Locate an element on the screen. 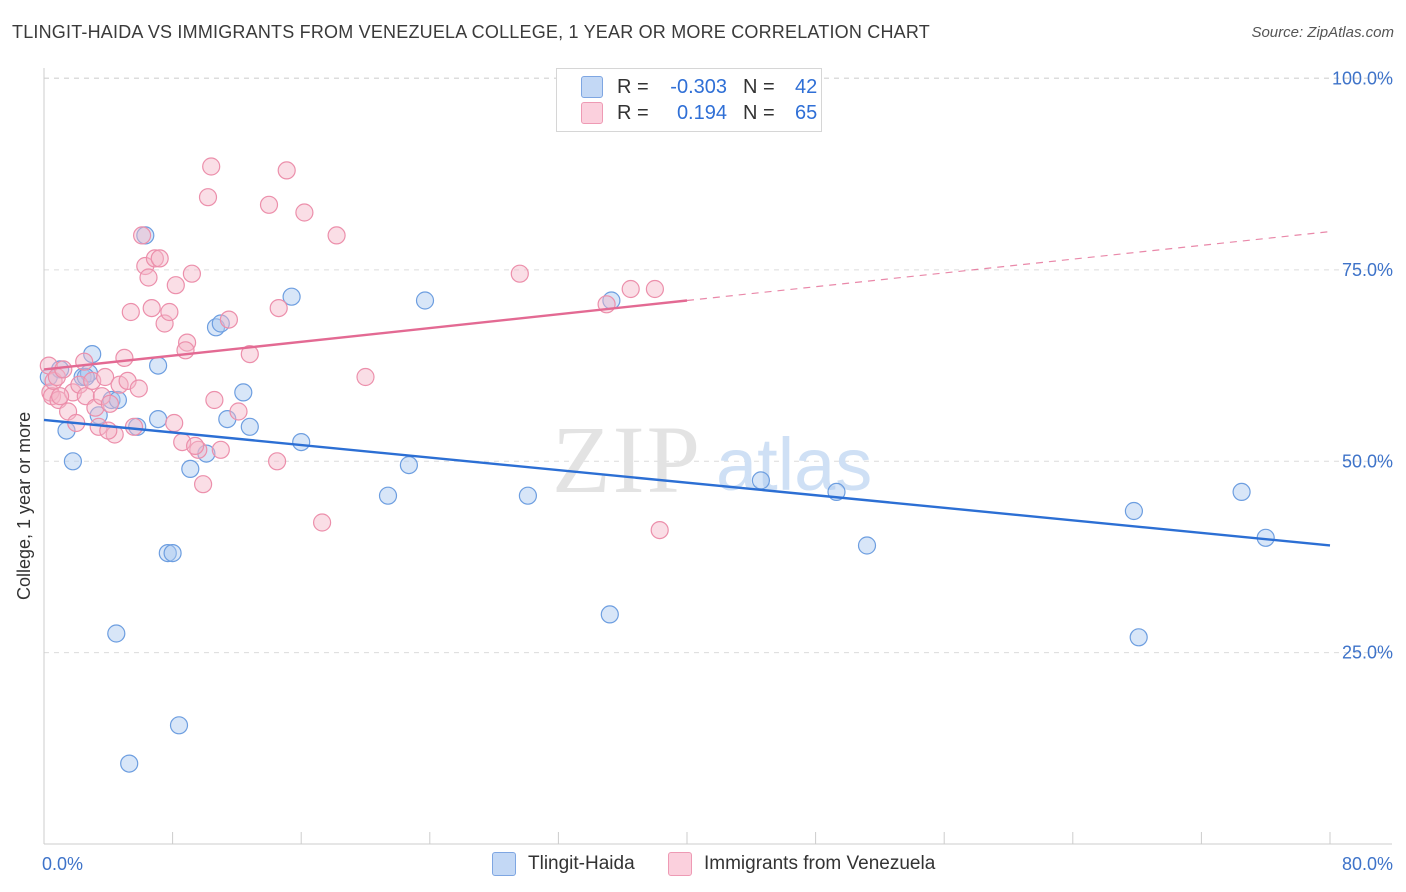 This screenshot has height=892, width=1406. y-tick-label: 75.0% is located at coordinates (1367, 270).